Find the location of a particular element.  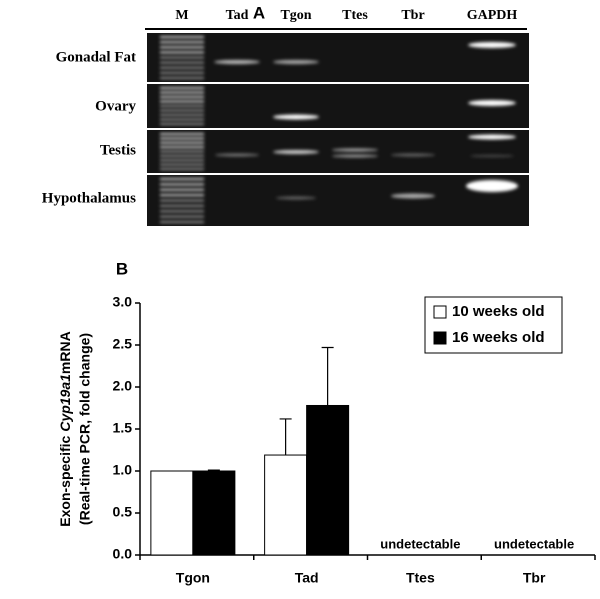

x-tick-label: Ttes is located at coordinates (420, 578).